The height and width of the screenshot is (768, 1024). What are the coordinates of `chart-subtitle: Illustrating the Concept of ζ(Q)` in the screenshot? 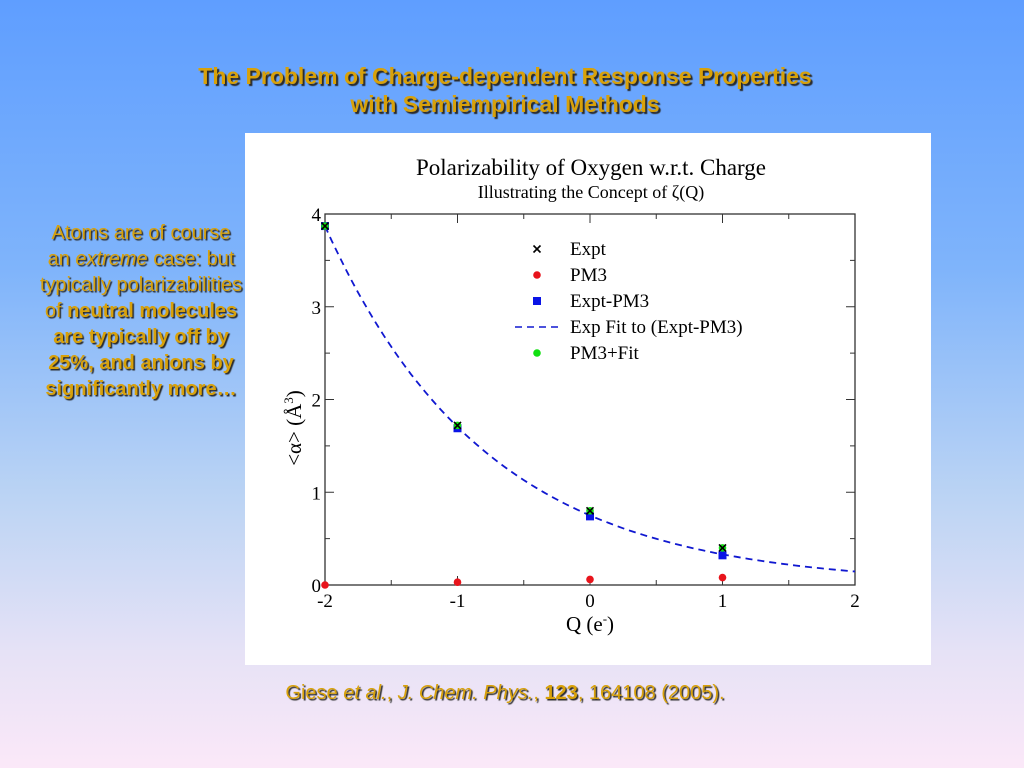 It's located at (591, 192).